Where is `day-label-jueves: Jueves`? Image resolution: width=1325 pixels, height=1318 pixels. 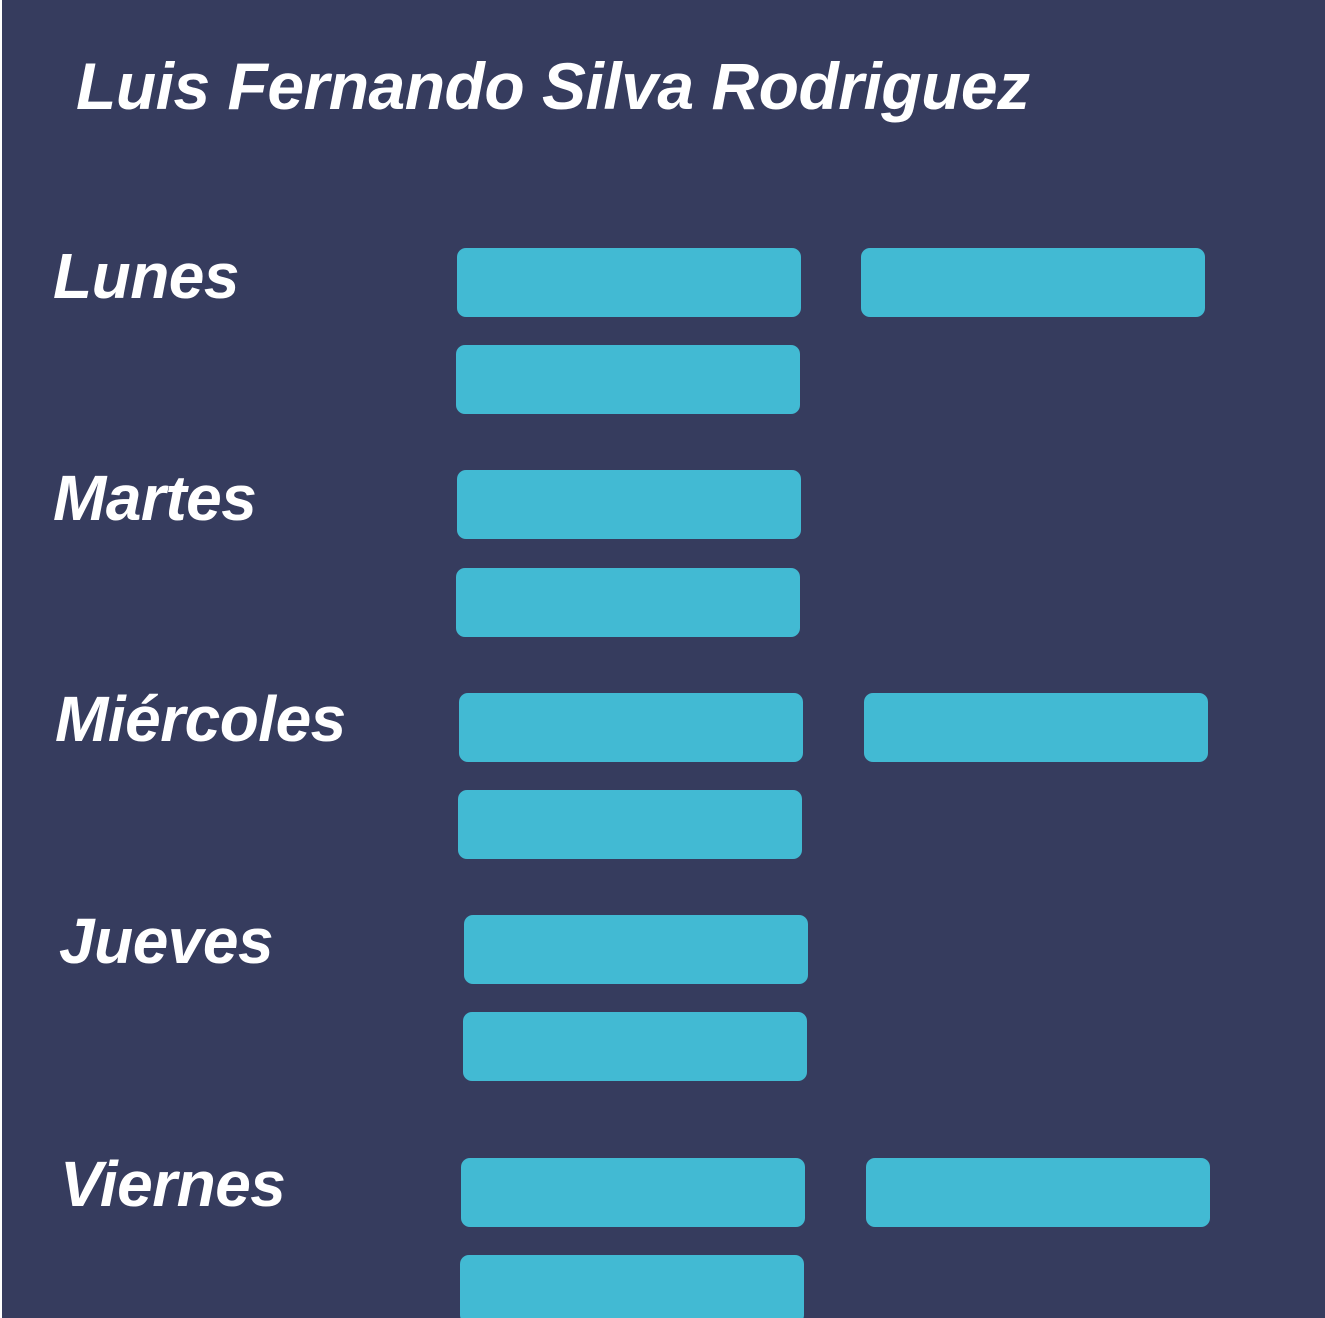
day-label-jueves: Jueves is located at coordinates (166, 941).